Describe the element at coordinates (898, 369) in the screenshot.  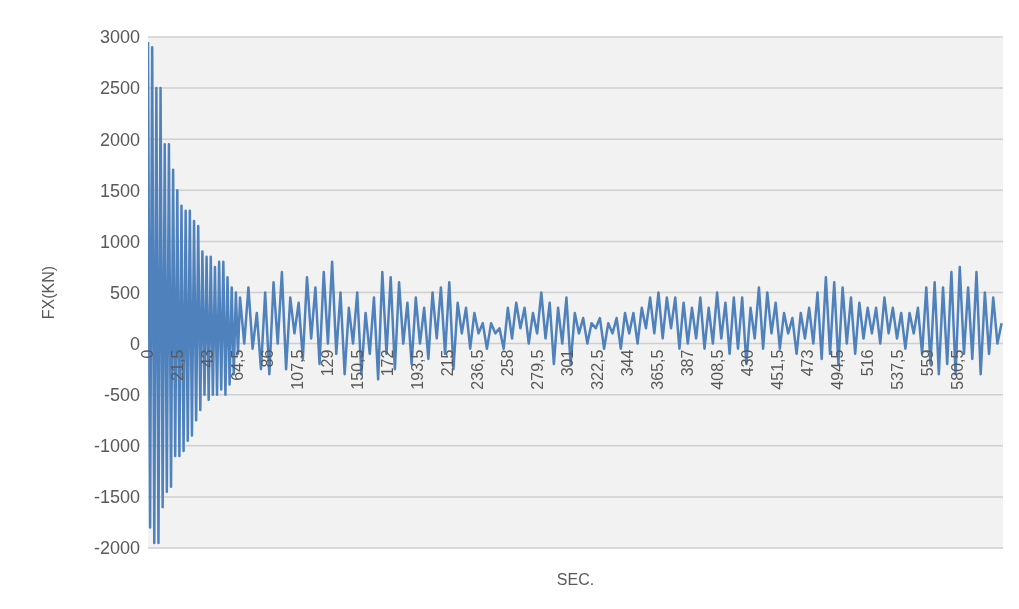
I see `x-tick-label: 537,5` at that location.